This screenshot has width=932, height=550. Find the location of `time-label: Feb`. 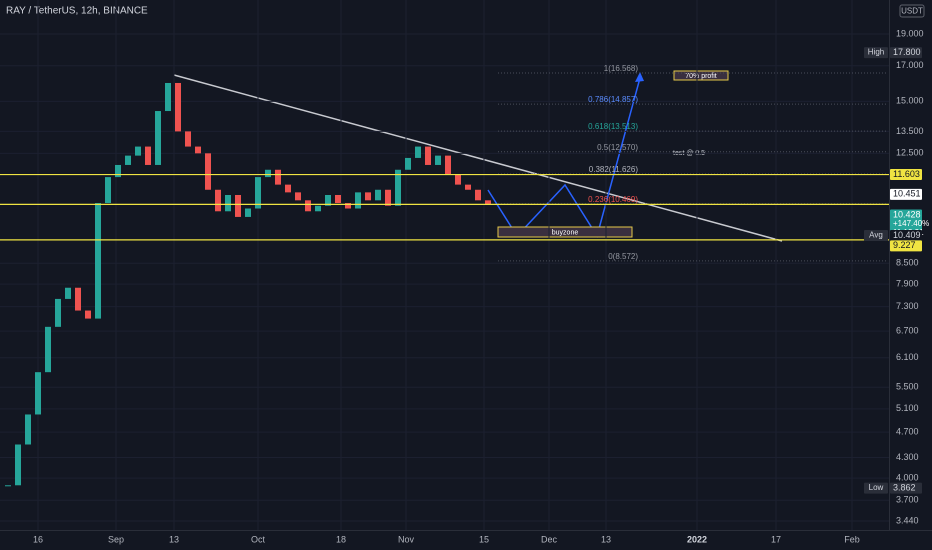

time-label: Feb is located at coordinates (852, 539).